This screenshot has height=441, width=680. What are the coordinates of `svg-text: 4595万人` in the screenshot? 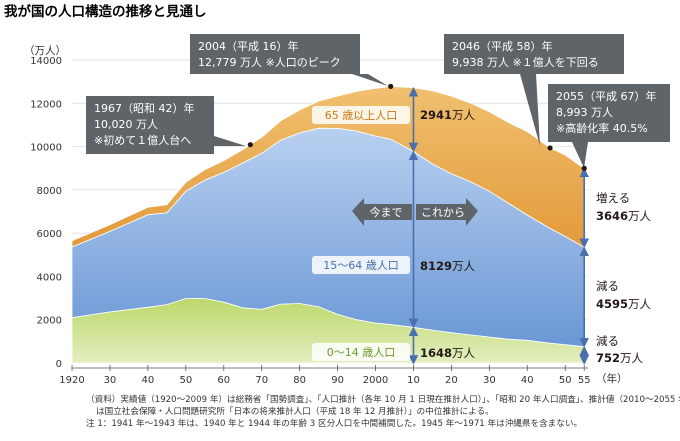 It's located at (624, 304).